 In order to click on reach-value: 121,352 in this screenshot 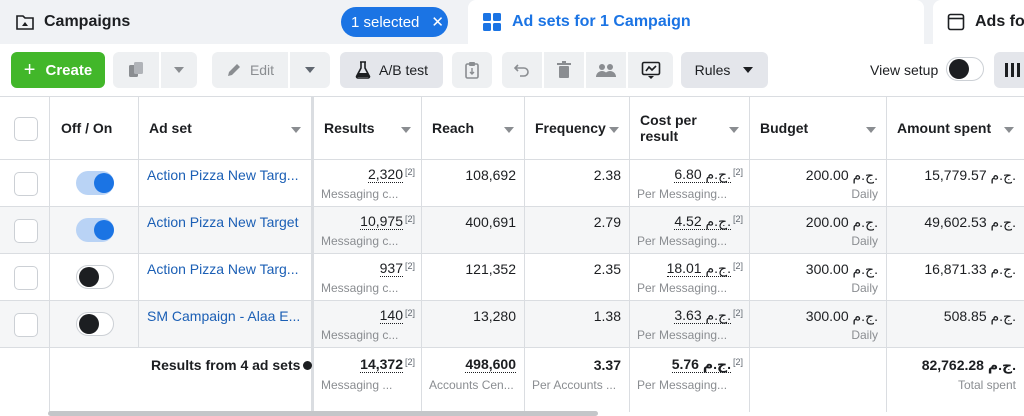, I will do `click(490, 269)`.